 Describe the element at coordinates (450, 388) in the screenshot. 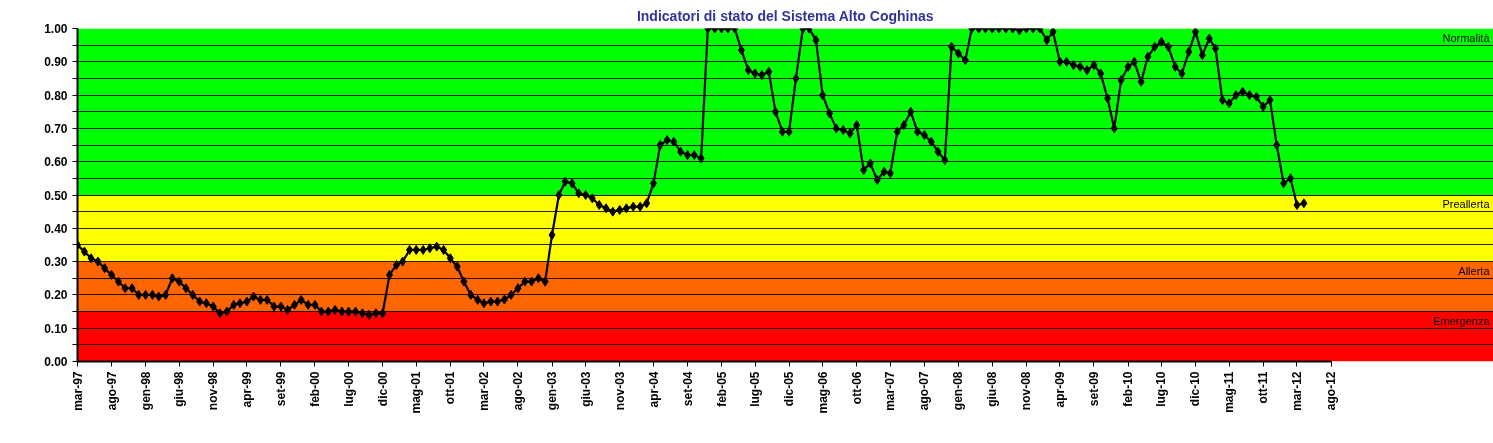

I see `x-tick-label: ott-01` at that location.